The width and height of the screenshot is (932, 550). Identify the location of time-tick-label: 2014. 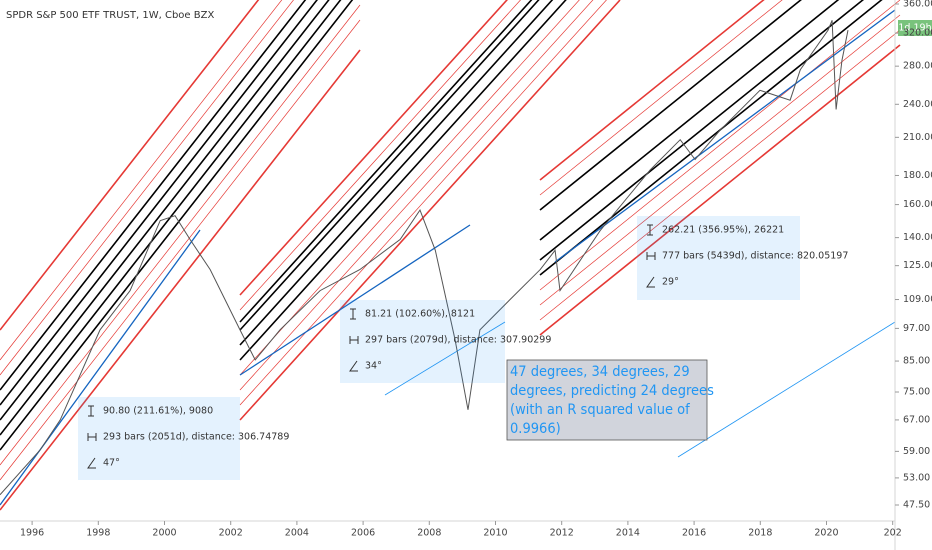
(628, 533).